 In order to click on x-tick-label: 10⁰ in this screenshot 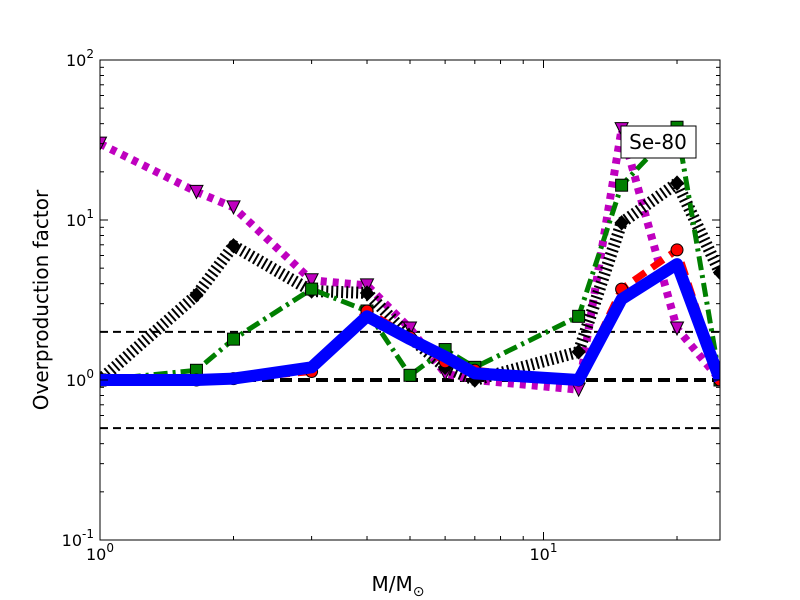, I will do `click(100, 552)`.